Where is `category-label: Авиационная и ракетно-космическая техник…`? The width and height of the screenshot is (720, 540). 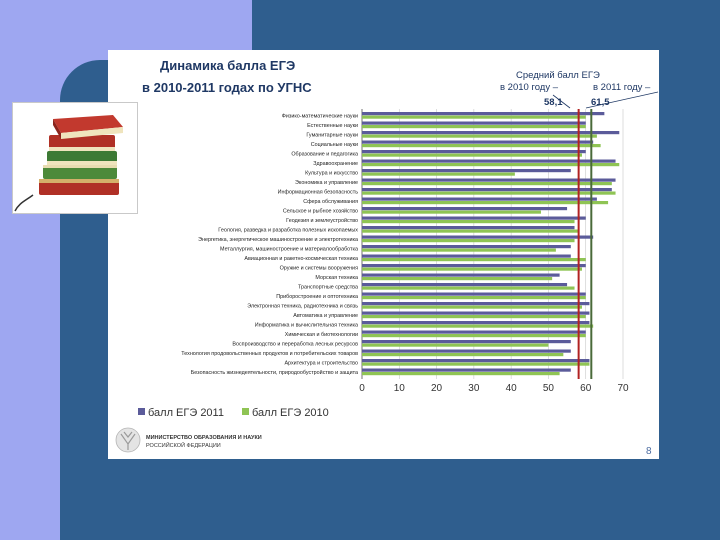
category-label: Авиационная и ракетно-космическая техник… is located at coordinates (301, 259).